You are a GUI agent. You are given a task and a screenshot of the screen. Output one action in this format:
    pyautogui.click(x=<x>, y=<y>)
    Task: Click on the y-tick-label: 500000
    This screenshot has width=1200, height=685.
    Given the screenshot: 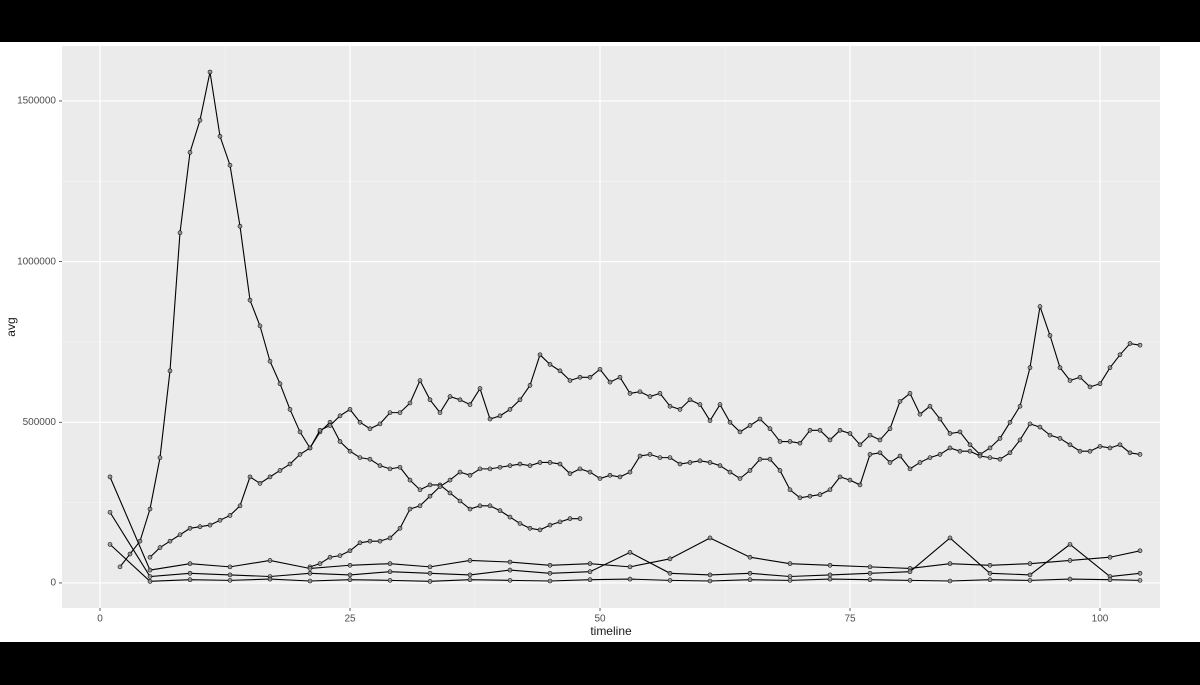 What is the action you would take?
    pyautogui.click(x=40, y=422)
    